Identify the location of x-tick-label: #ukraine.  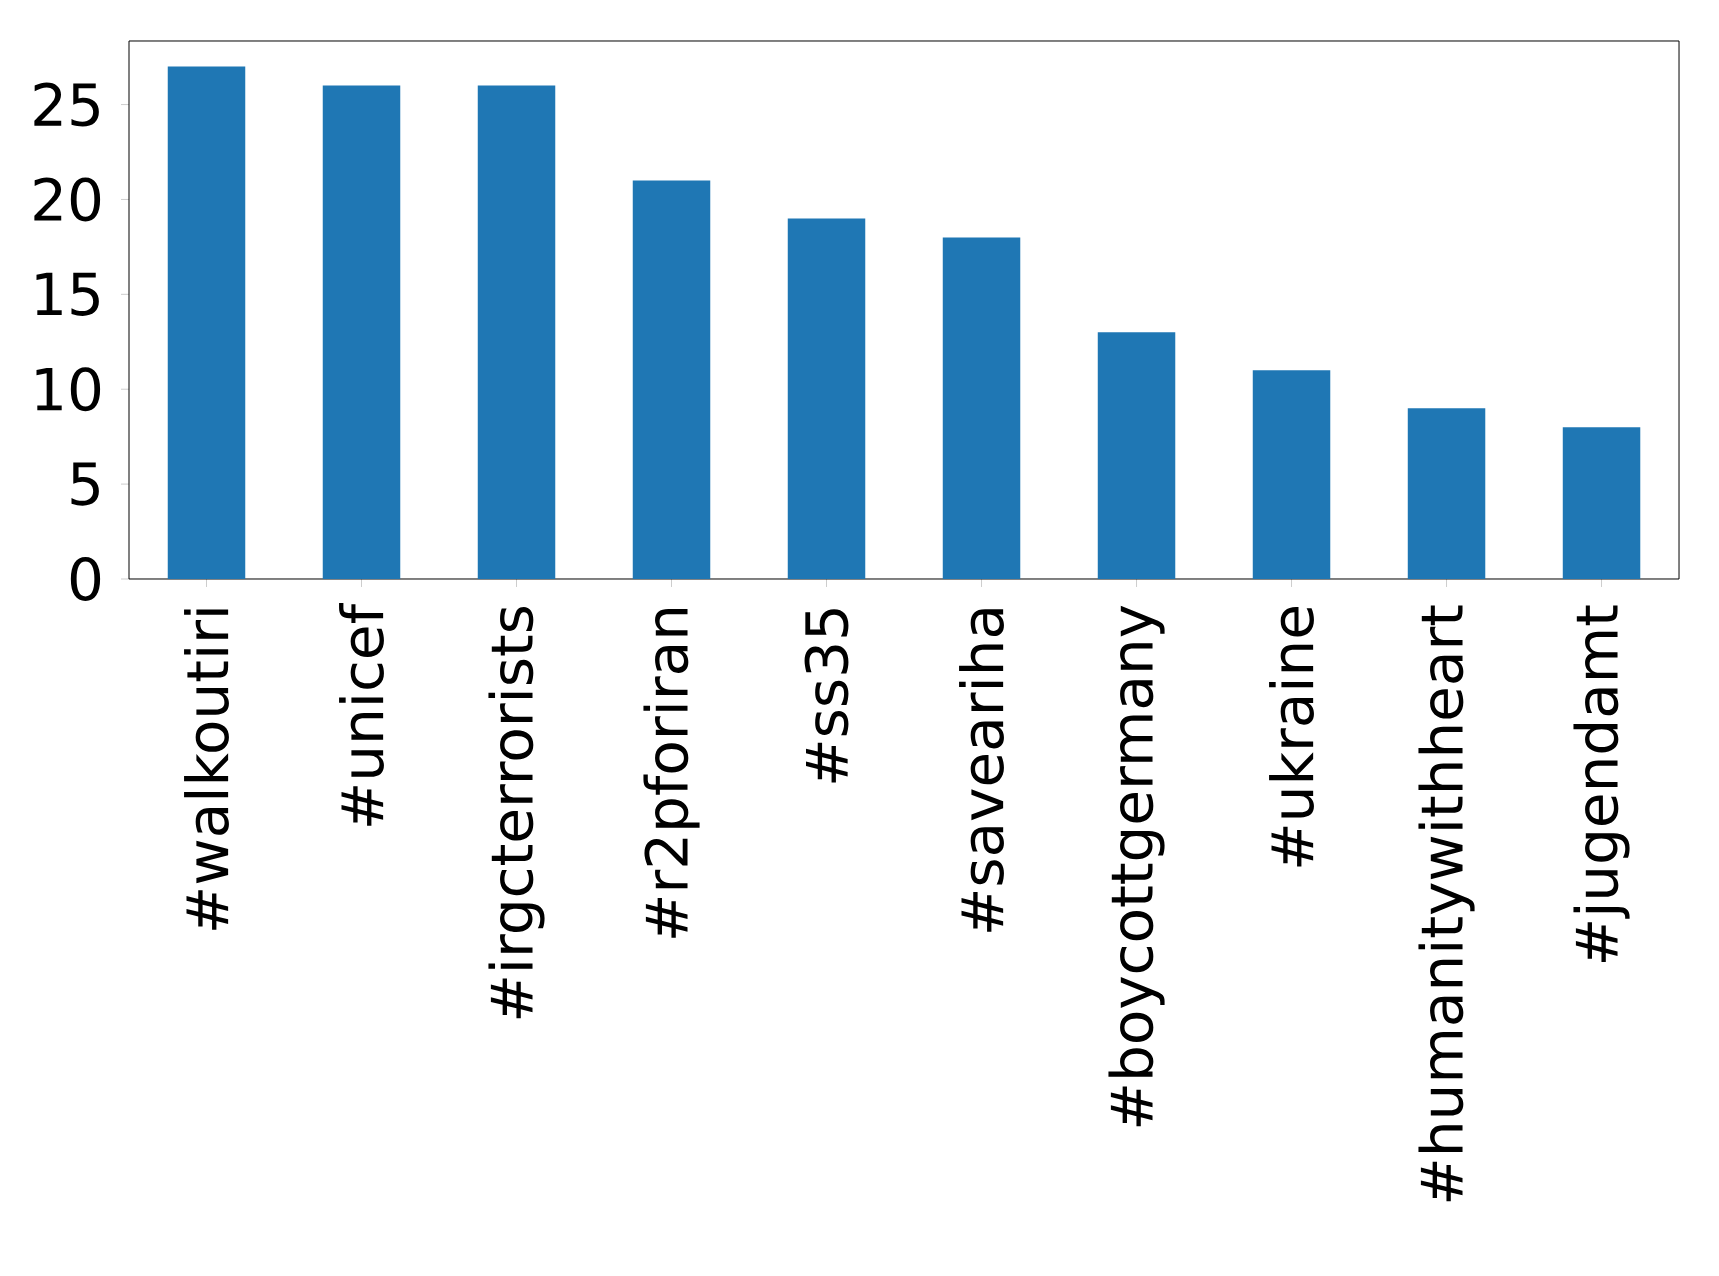
(1291, 737).